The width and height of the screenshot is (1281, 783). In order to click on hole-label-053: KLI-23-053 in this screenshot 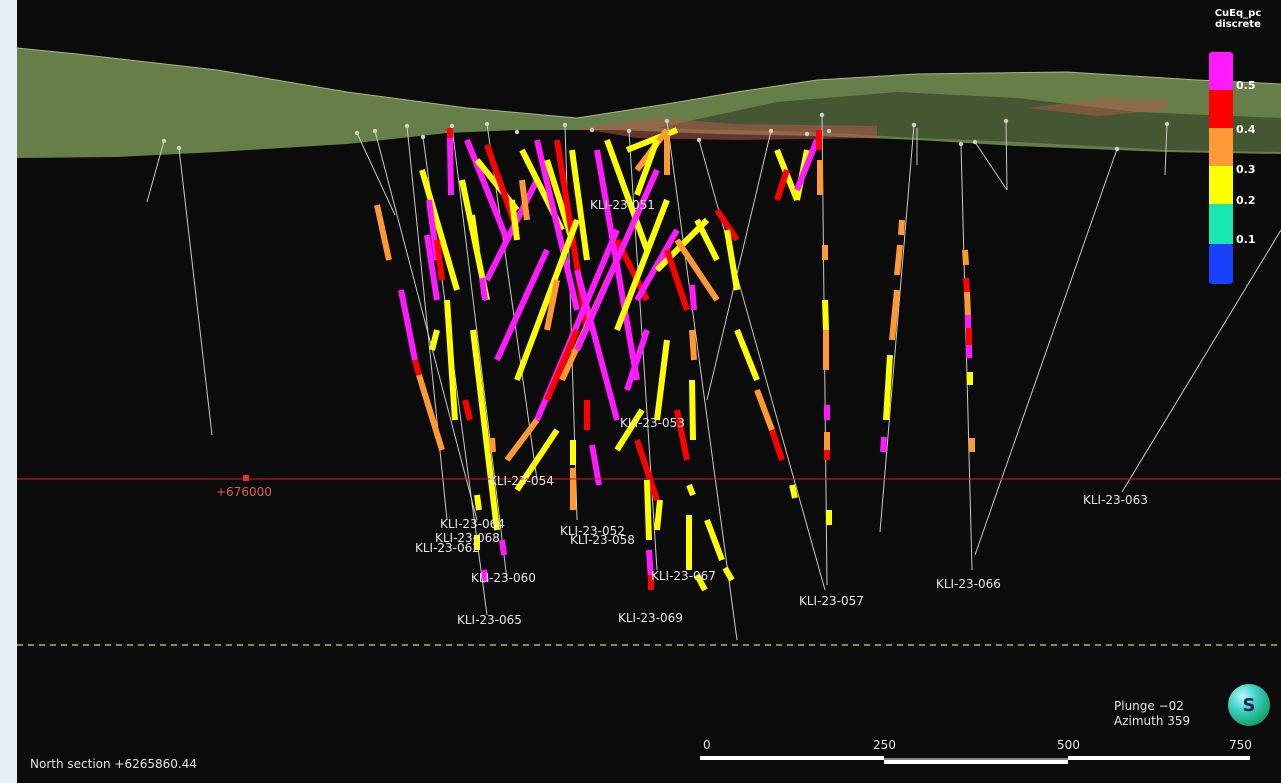, I will do `click(652, 423)`.